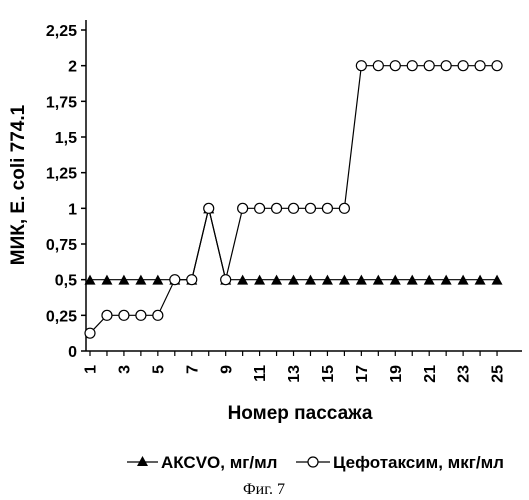  What do you see at coordinates (396, 374) in the screenshot?
I see `x-tick-label: 19` at bounding box center [396, 374].